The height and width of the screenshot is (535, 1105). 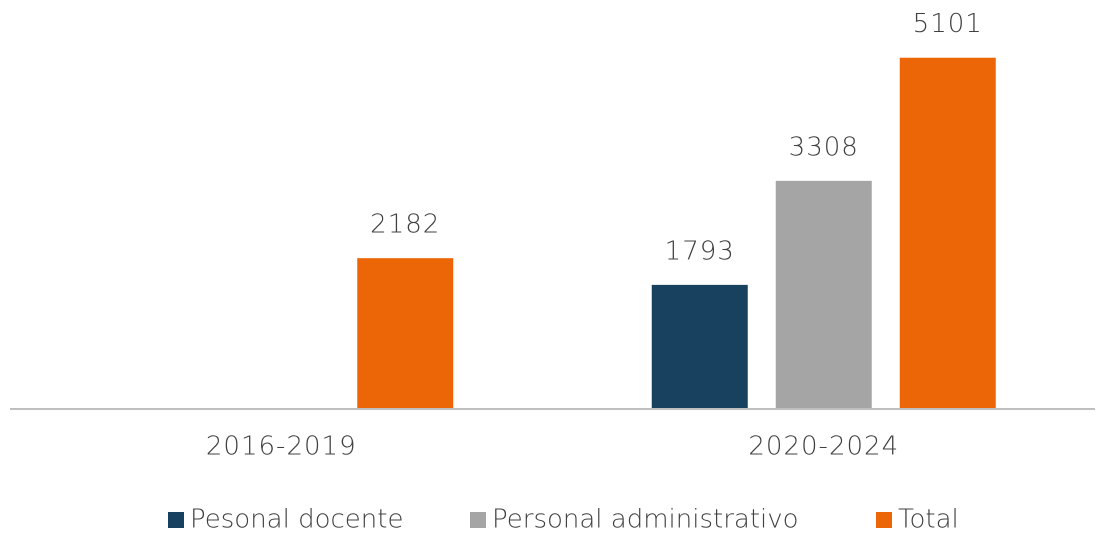 I want to click on data-label: 5101, so click(x=948, y=24).